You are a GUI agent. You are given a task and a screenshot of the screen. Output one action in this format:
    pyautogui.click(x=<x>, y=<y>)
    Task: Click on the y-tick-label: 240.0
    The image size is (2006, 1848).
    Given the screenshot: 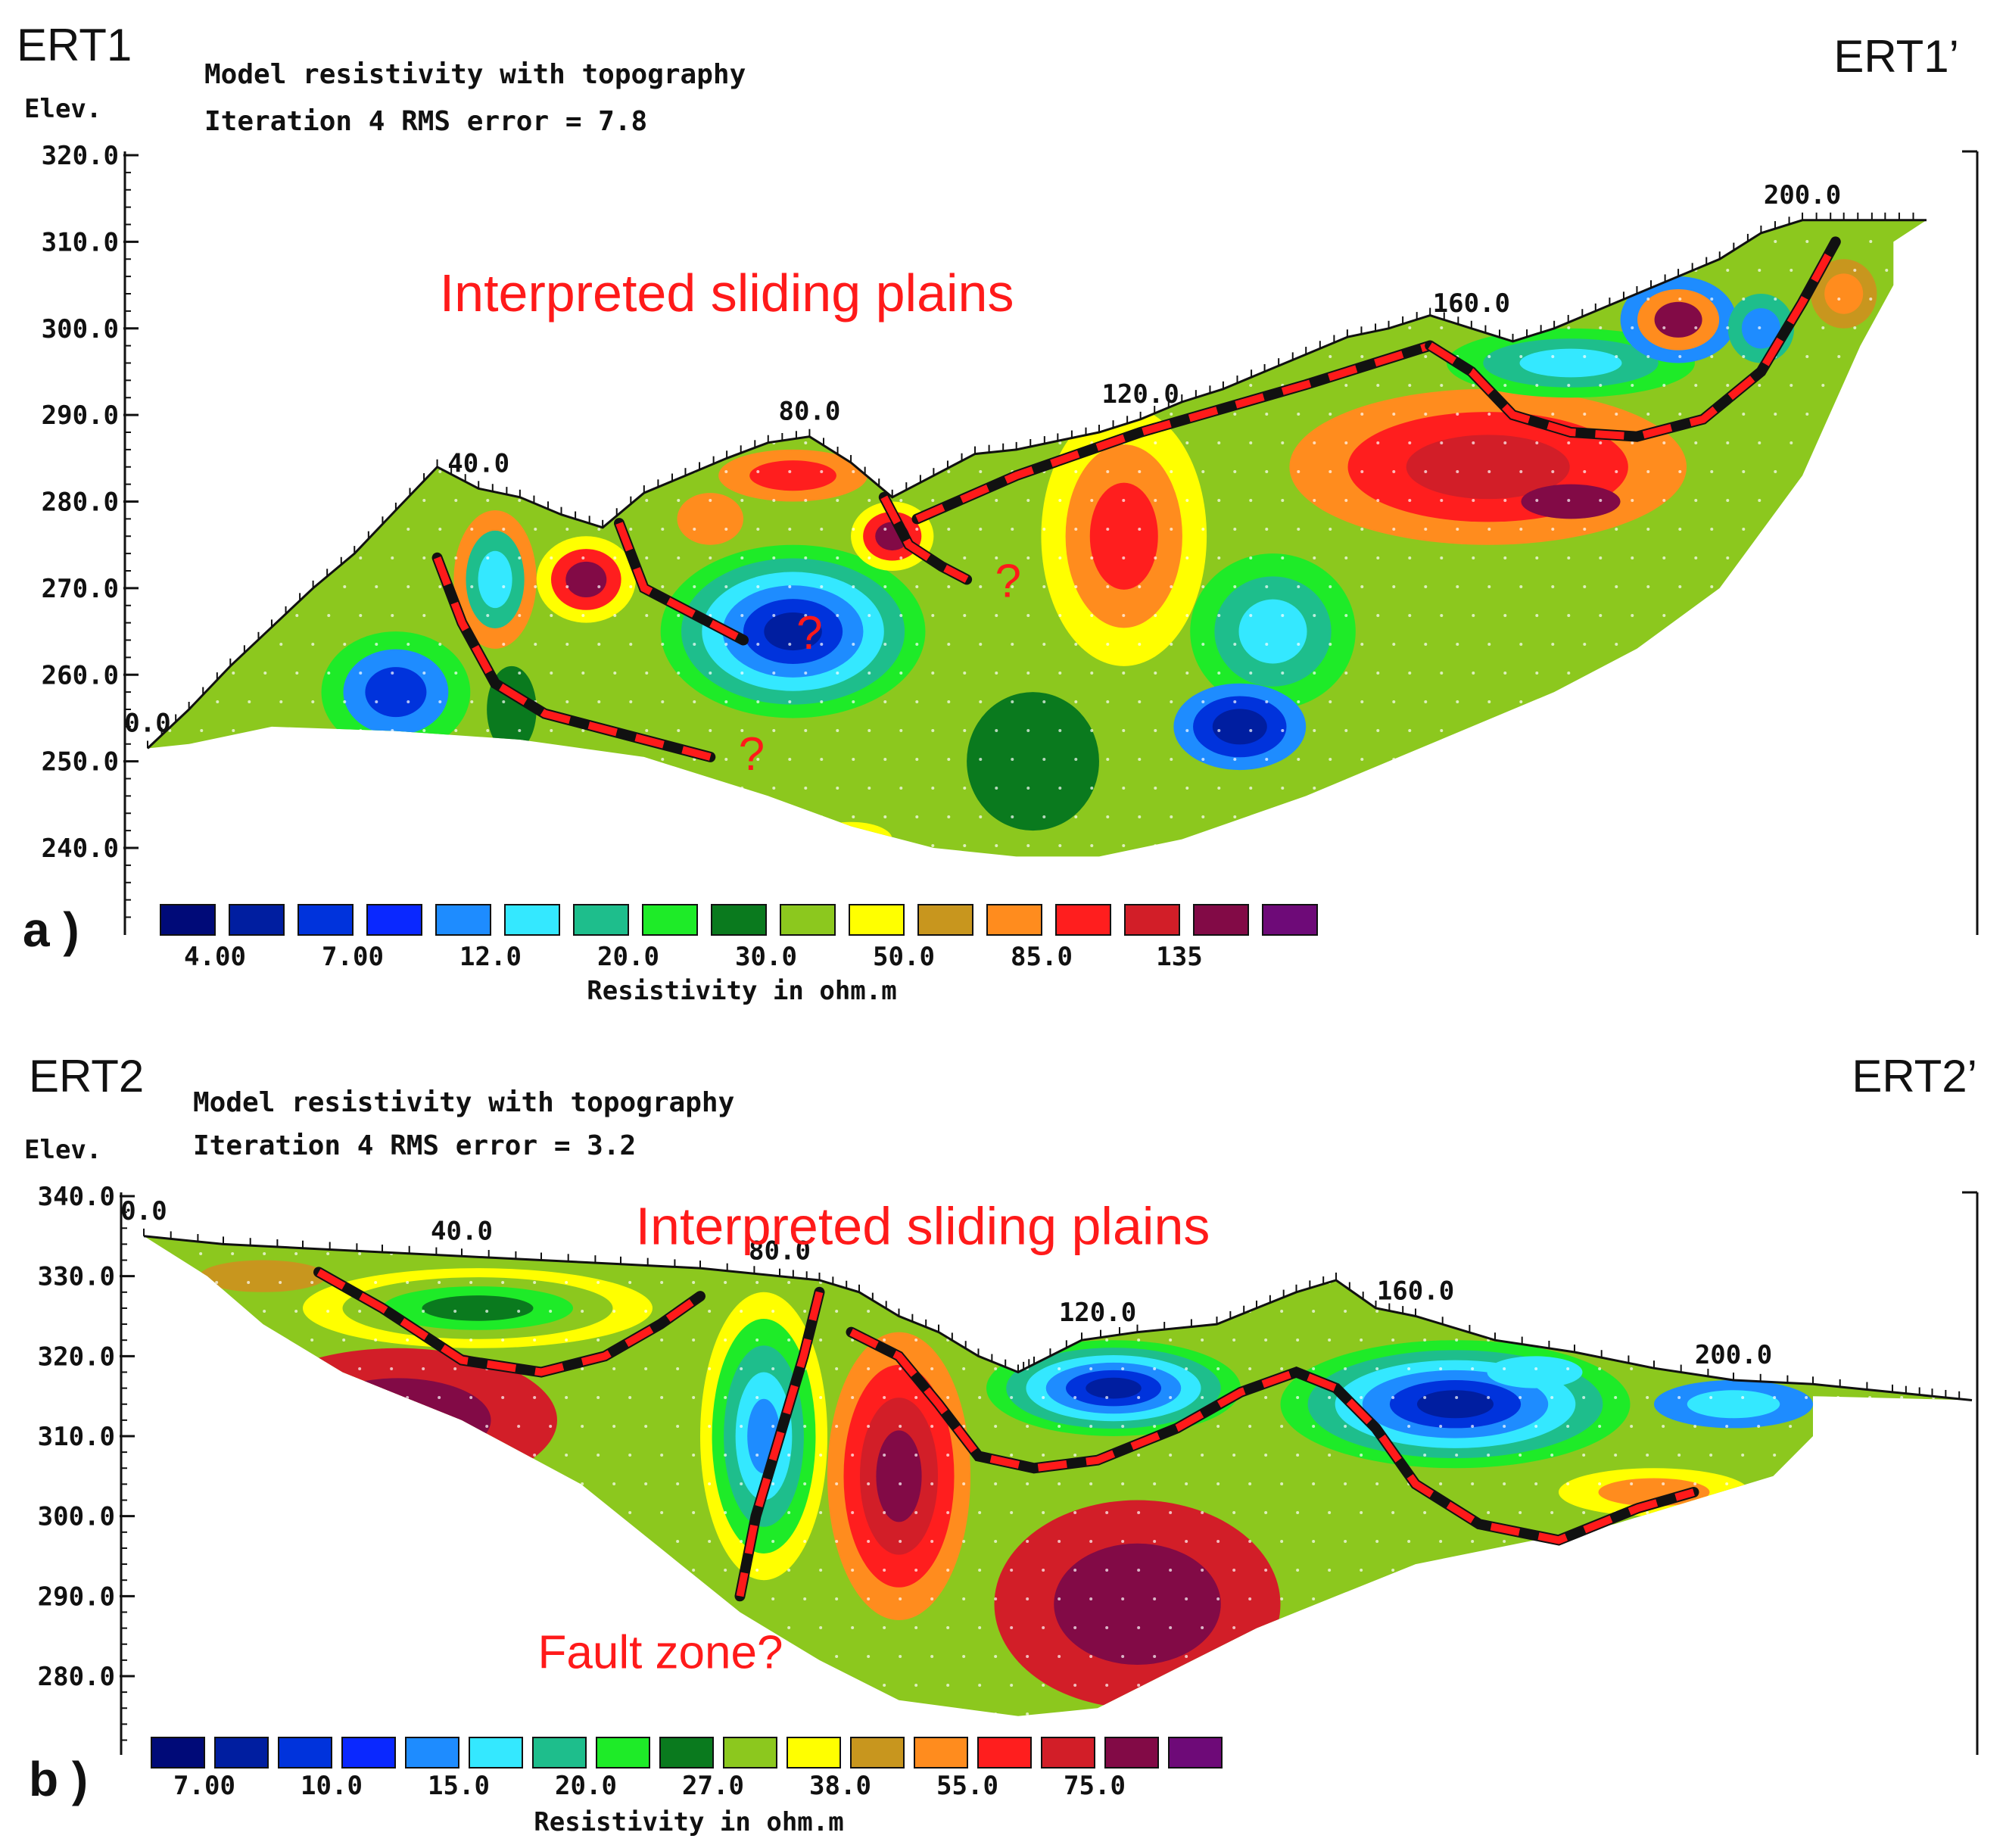 What is the action you would take?
    pyautogui.click(x=80, y=849)
    